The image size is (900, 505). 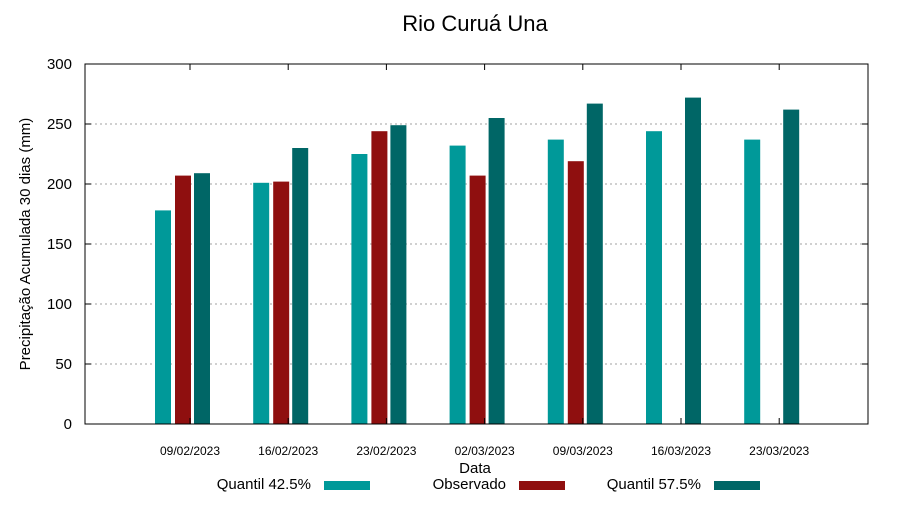 I want to click on y-axis-label: Precipitação Acumulada 30 dias (mm), so click(x=25, y=244).